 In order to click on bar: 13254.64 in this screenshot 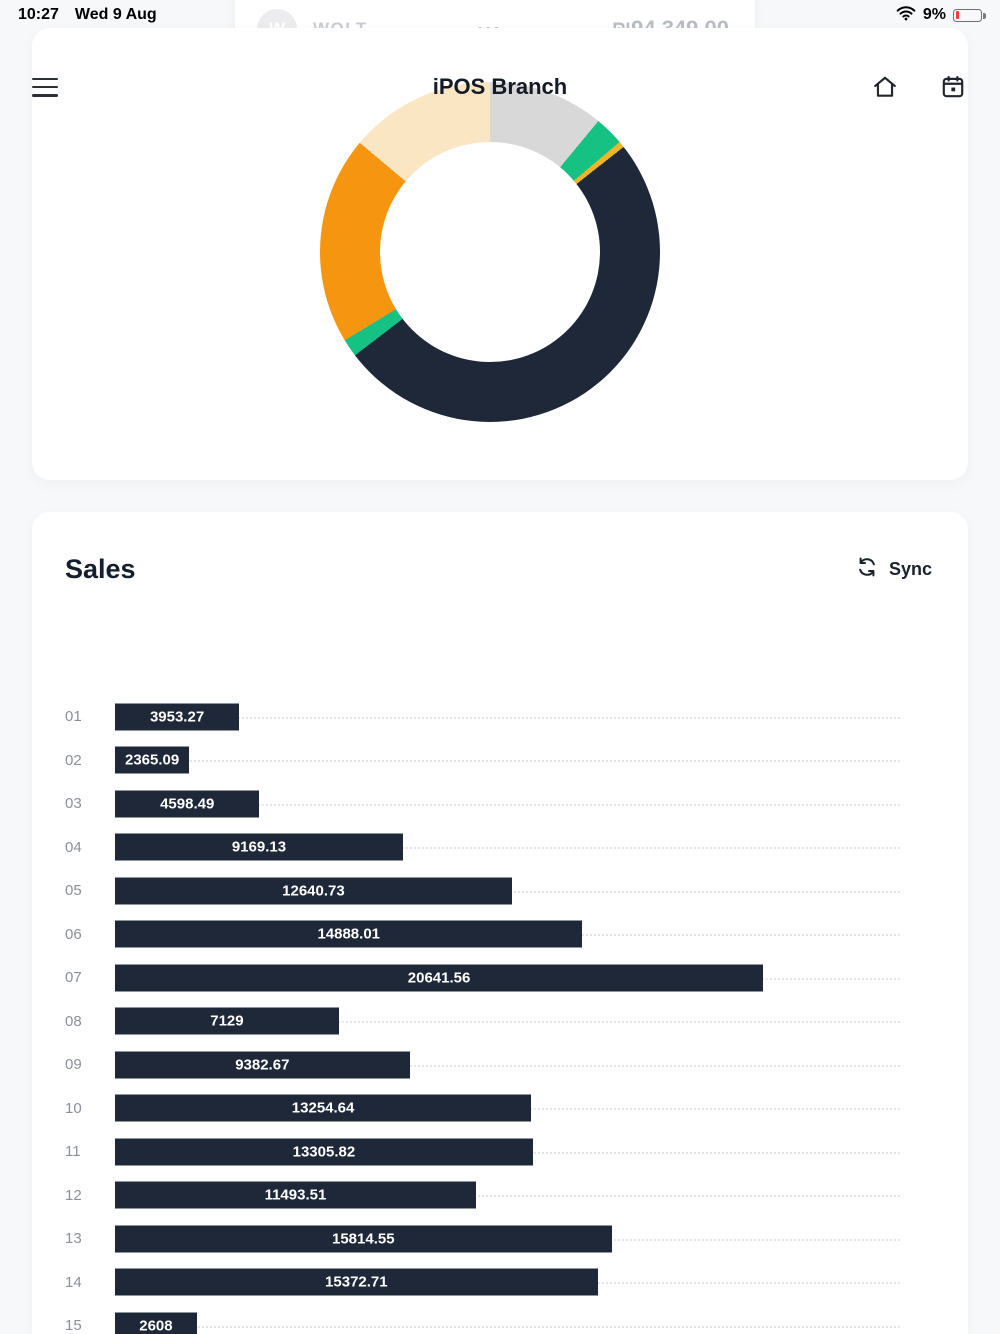, I will do `click(323, 1108)`.